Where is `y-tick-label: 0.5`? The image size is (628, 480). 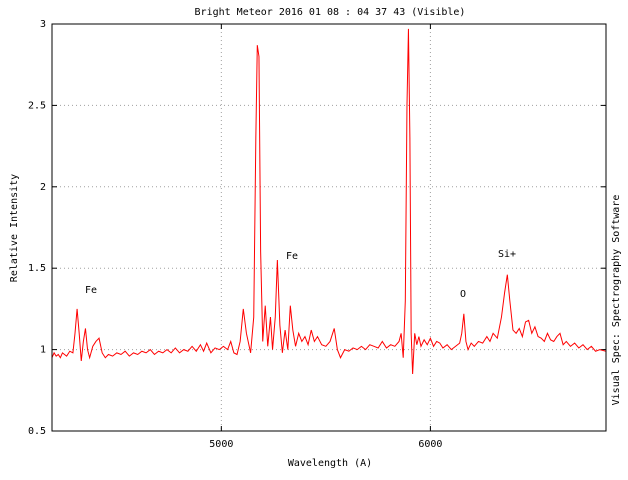 y-tick-label: 0.5 is located at coordinates (37, 431).